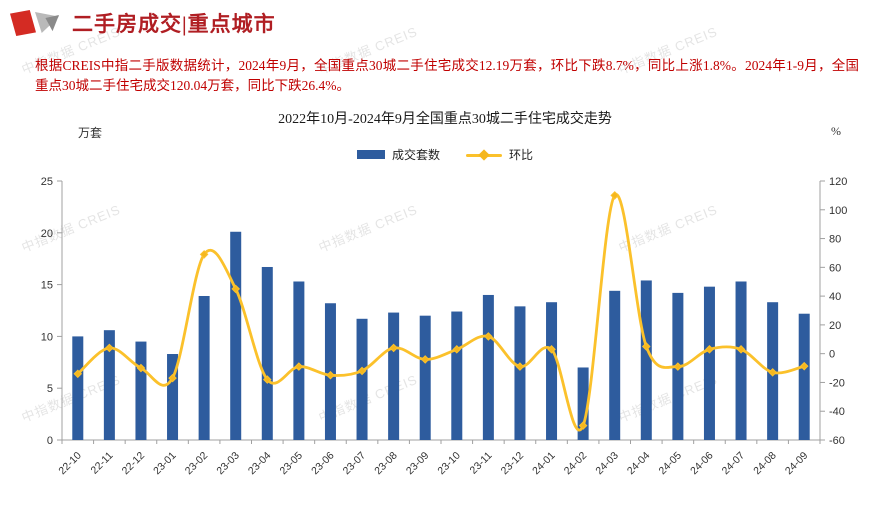 Image resolution: width=890 pixels, height=505 pixels. I want to click on x-axis-label-24-08: 24-08, so click(765, 464).